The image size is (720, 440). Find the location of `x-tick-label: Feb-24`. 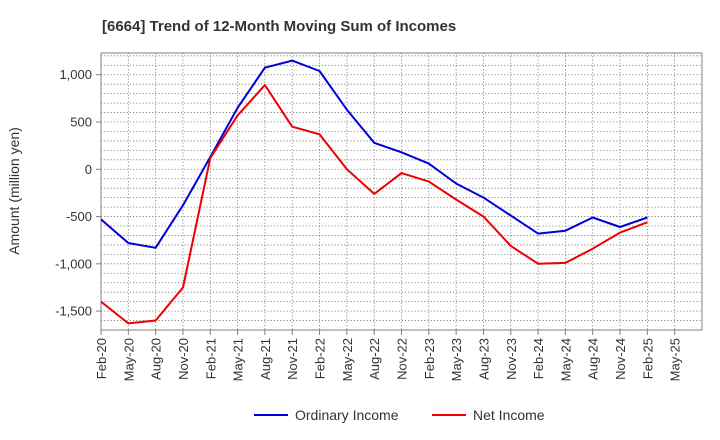

x-tick-label: Feb-24 is located at coordinates (538, 358).